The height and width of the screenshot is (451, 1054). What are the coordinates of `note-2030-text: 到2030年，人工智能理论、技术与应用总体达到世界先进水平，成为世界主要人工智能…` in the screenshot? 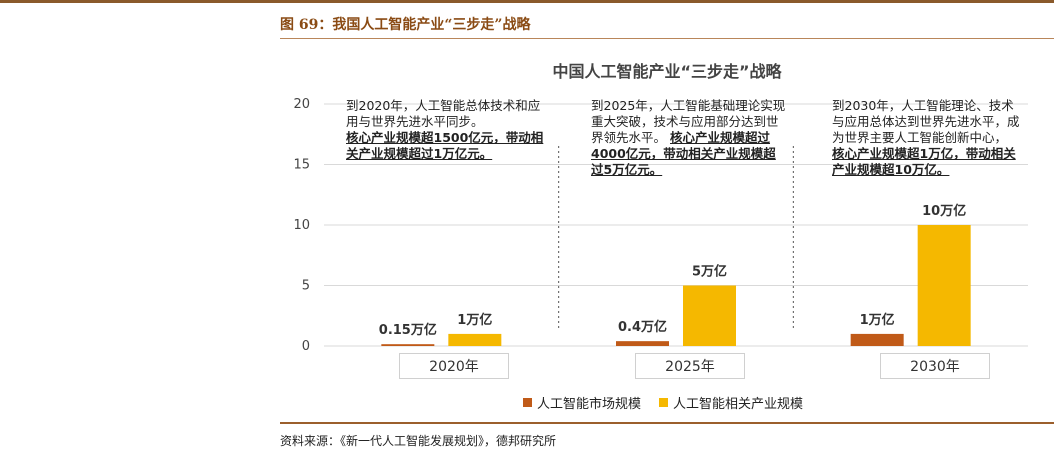 It's located at (926, 121).